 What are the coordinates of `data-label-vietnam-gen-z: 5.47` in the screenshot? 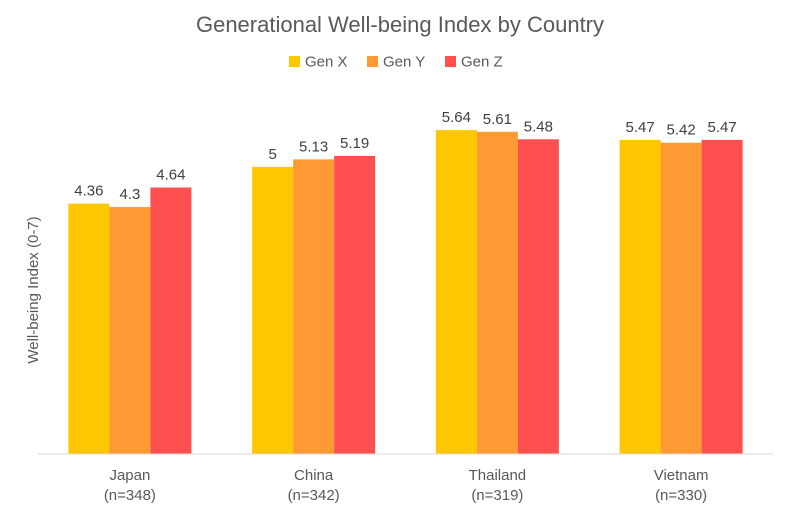 It's located at (722, 127).